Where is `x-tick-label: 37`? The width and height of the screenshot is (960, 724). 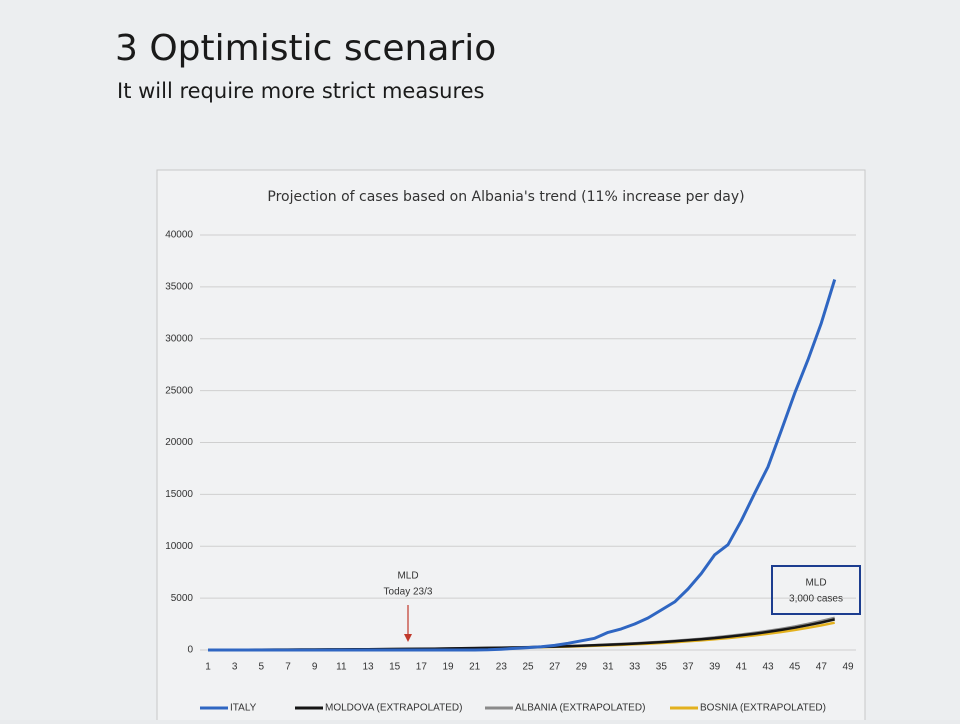 x-tick-label: 37 is located at coordinates (688, 667).